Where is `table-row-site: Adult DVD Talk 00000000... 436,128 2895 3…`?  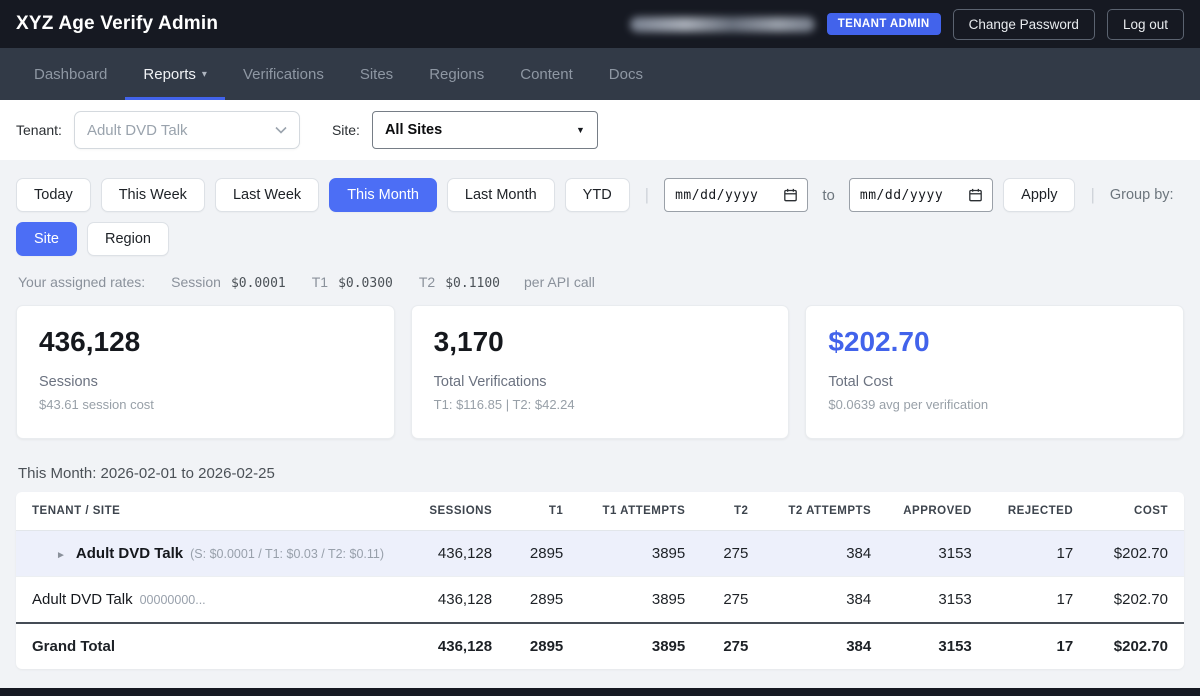
table-row-site: Adult DVD Talk 00000000... 436,128 2895 3… is located at coordinates (600, 600).